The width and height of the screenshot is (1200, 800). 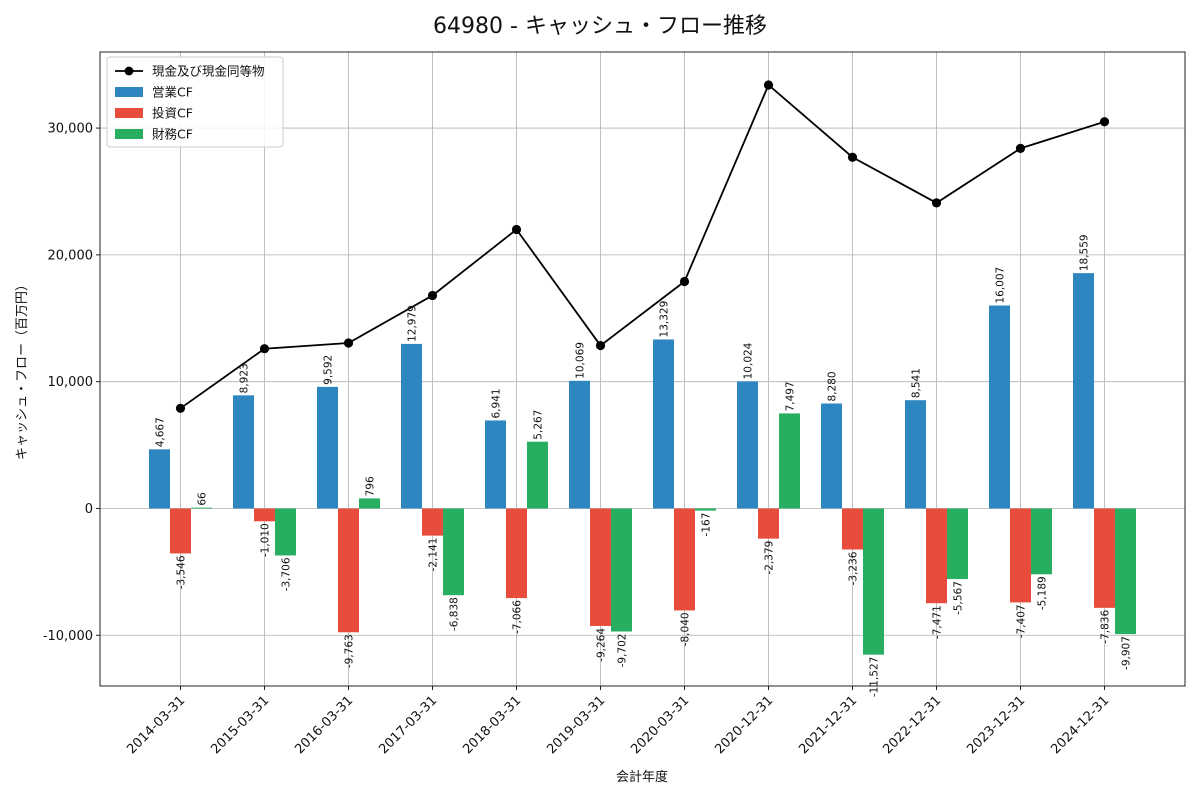 What do you see at coordinates (1085, 252) in the screenshot?
I see `operating-cf-label: 18,559` at bounding box center [1085, 252].